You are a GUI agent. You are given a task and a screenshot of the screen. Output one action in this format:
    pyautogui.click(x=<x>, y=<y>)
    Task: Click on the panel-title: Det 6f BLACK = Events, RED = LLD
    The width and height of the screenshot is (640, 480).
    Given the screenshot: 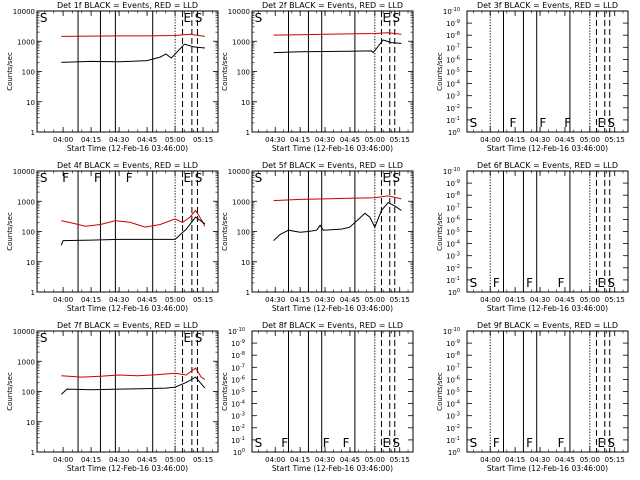 What is the action you would take?
    pyautogui.click(x=547, y=165)
    